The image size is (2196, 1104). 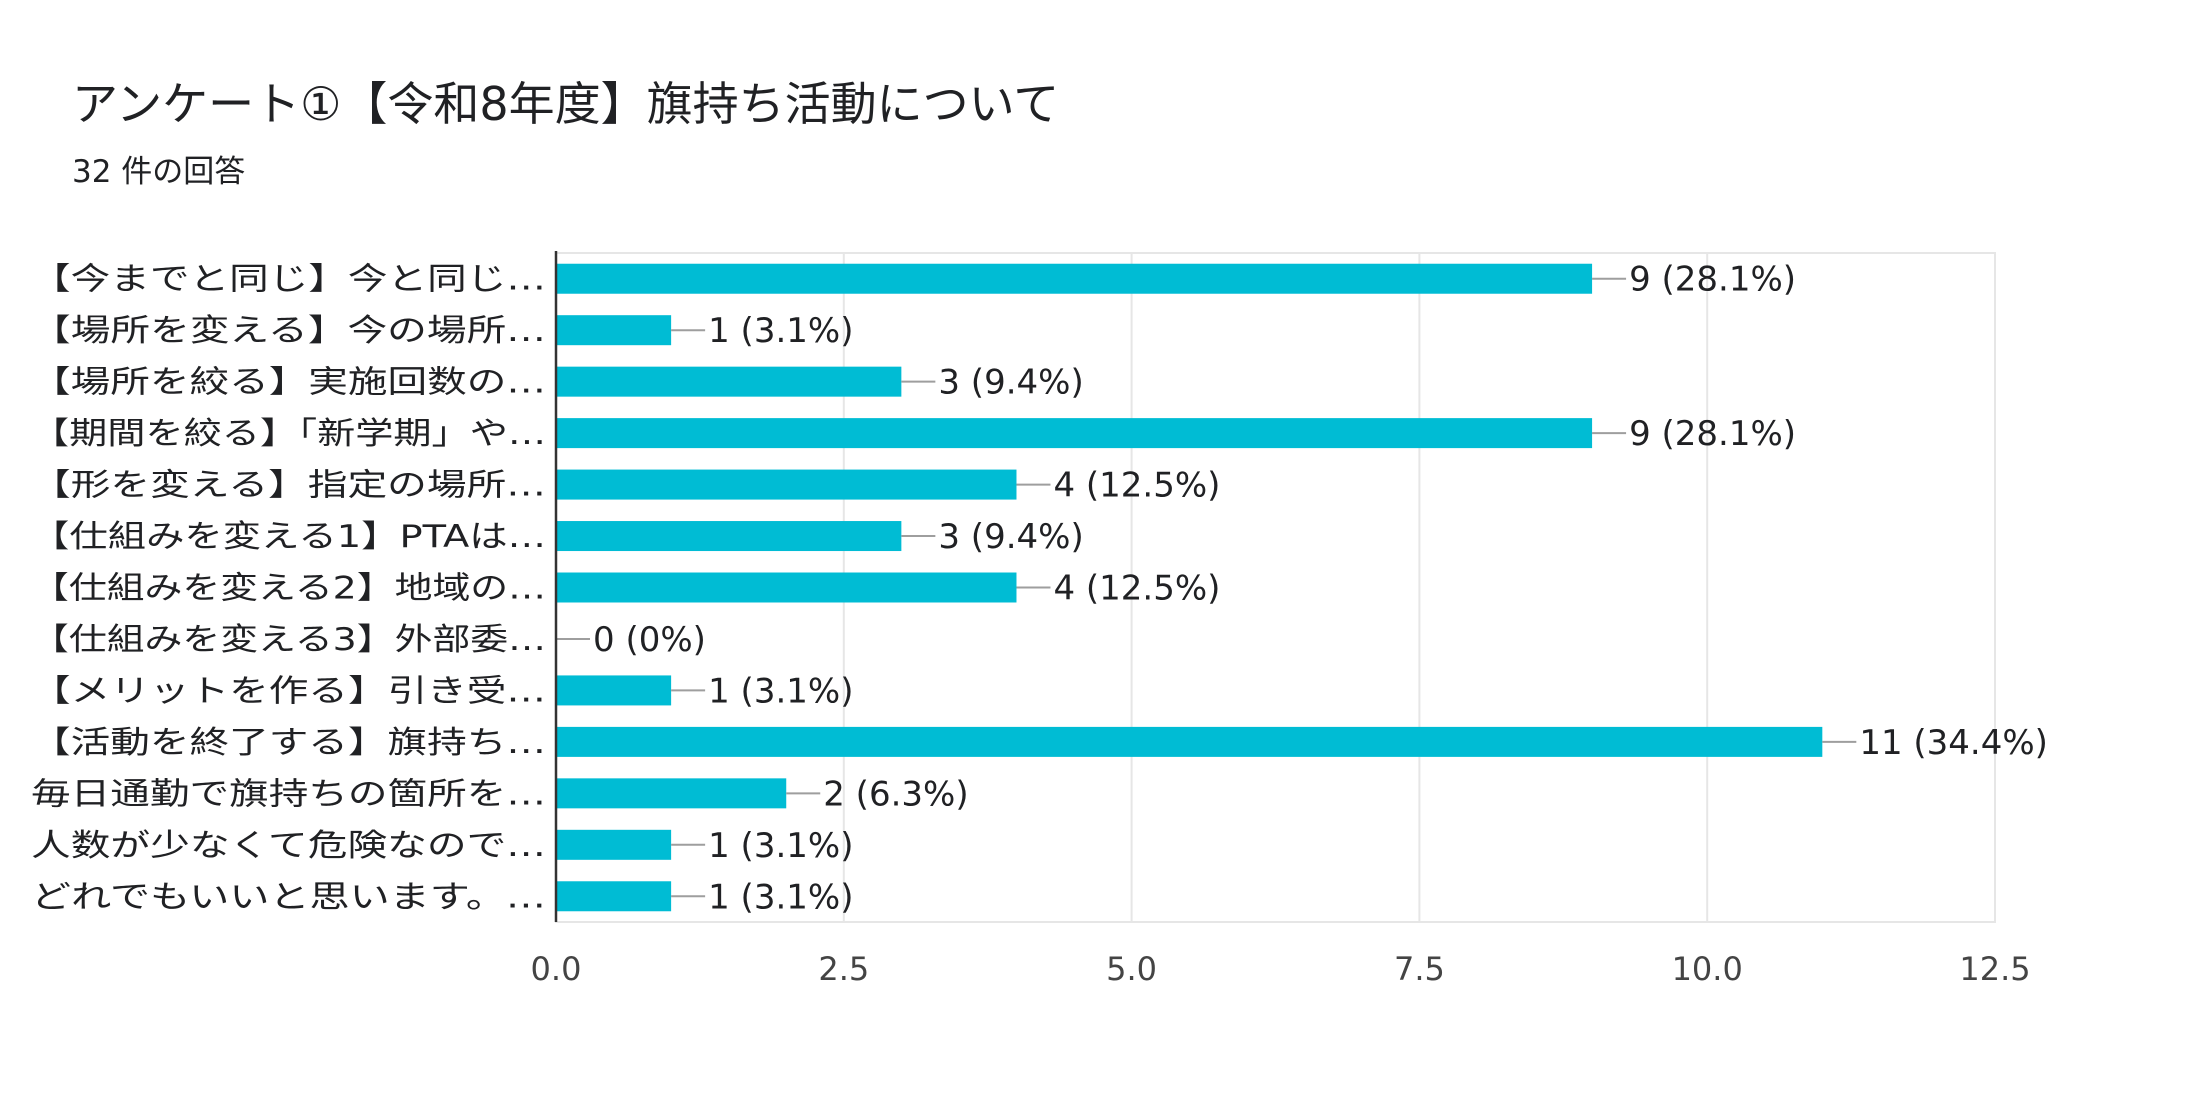 What do you see at coordinates (1136, 486) in the screenshot?
I see `data-label-4: 4 (12.5%)` at bounding box center [1136, 486].